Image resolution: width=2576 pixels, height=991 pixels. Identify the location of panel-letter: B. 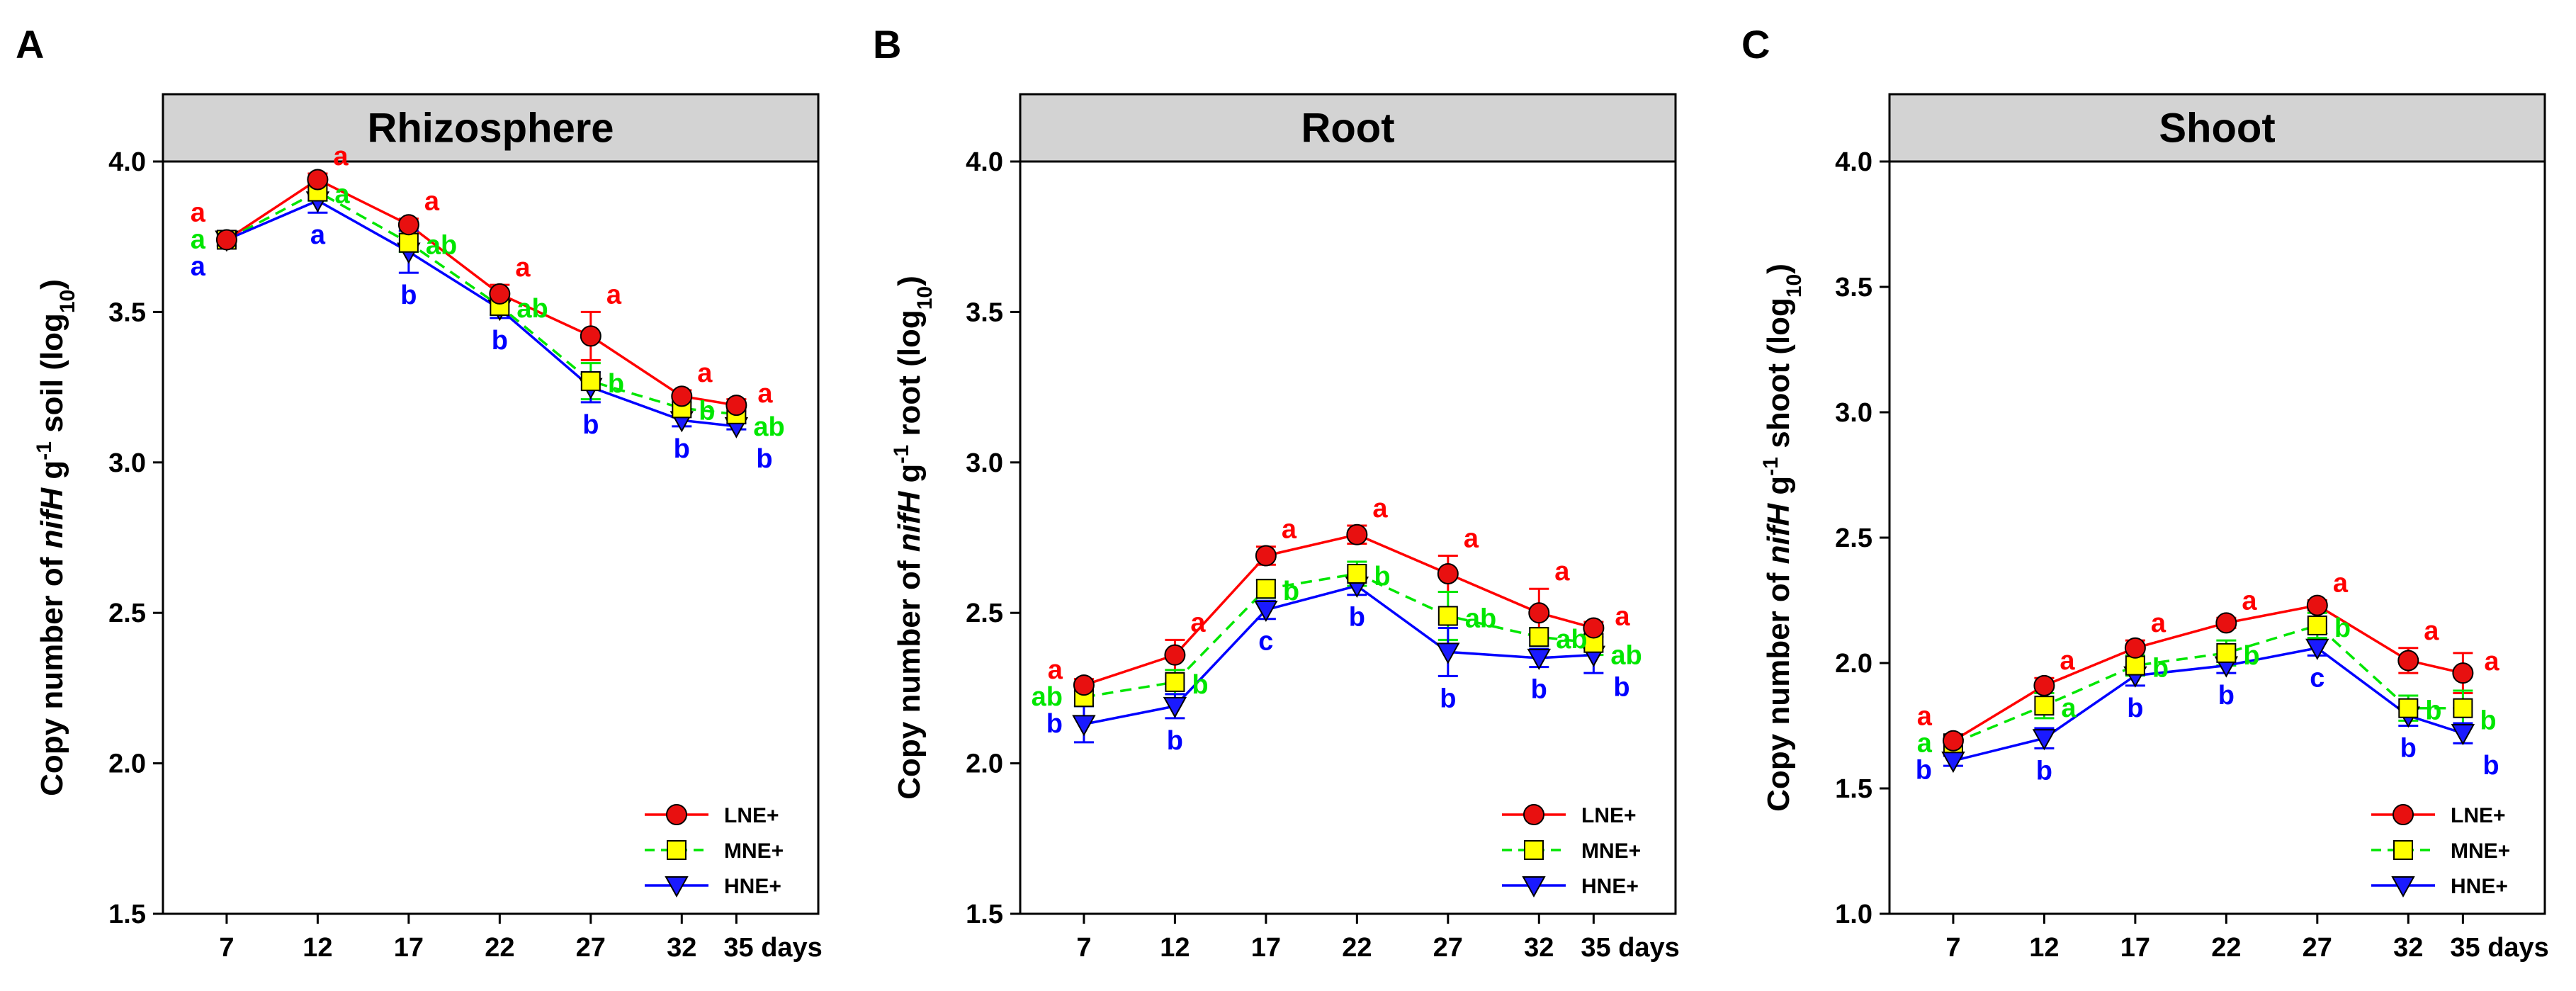
(887, 44).